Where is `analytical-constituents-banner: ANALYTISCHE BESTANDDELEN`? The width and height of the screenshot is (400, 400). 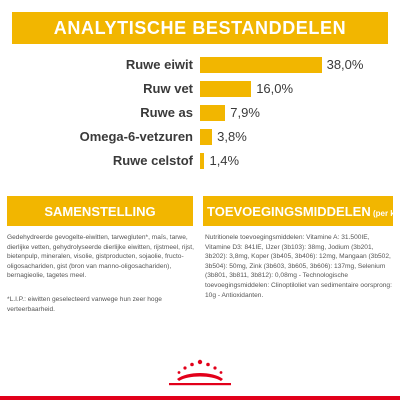 analytical-constituents-banner: ANALYTISCHE BESTANDDELEN is located at coordinates (200, 28).